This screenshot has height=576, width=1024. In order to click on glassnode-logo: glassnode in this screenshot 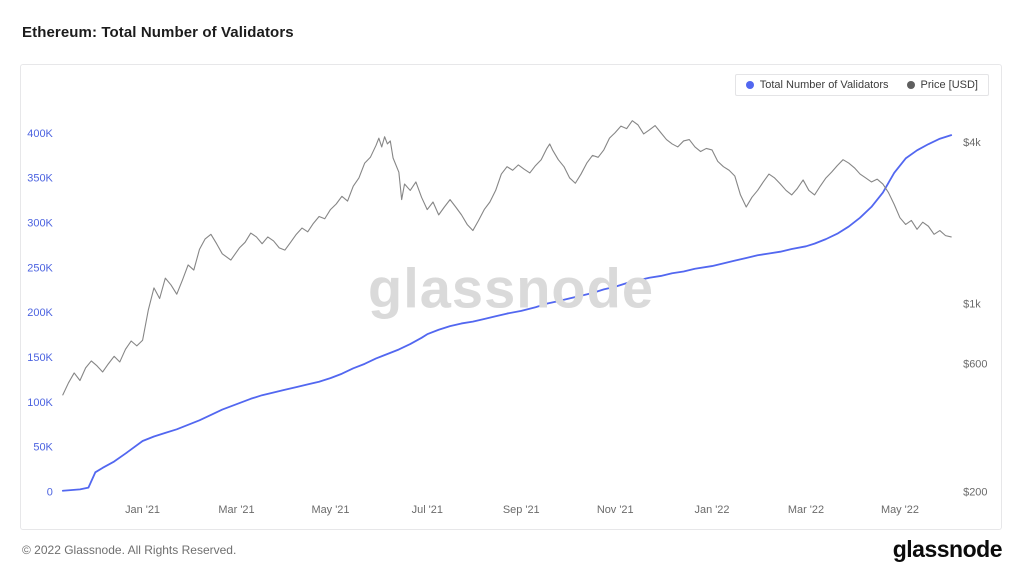, I will do `click(947, 549)`.